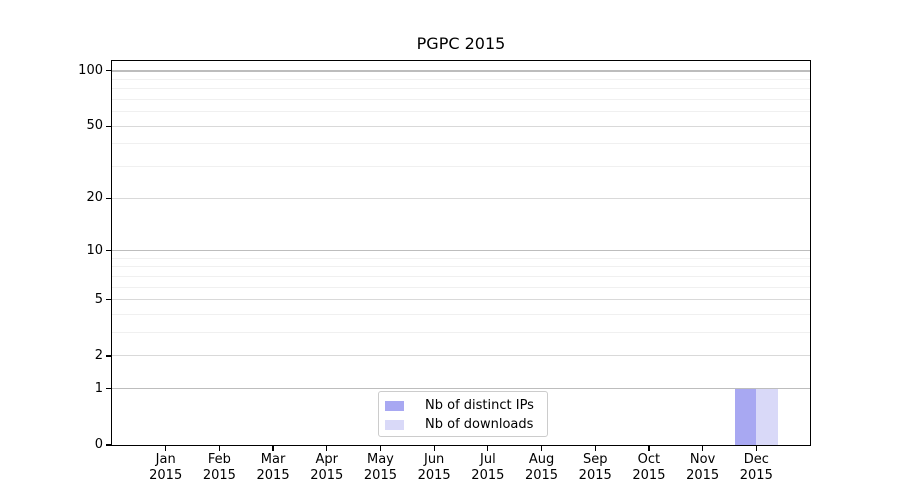  What do you see at coordinates (541, 467) in the screenshot?
I see `xtick-label-aug: Aug 2015` at bounding box center [541, 467].